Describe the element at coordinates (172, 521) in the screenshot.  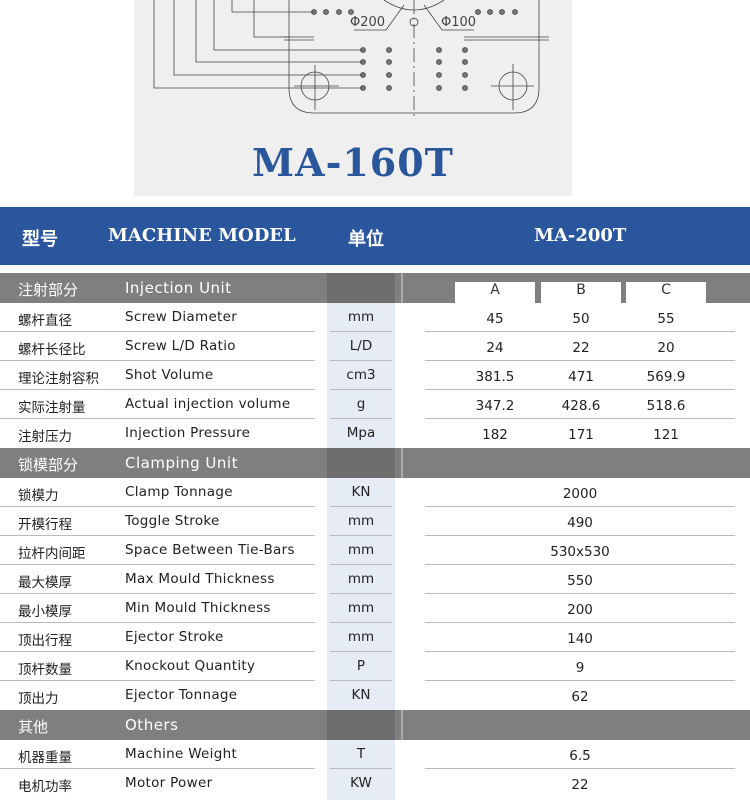
I see `param-en: Toggle Stroke` at that location.